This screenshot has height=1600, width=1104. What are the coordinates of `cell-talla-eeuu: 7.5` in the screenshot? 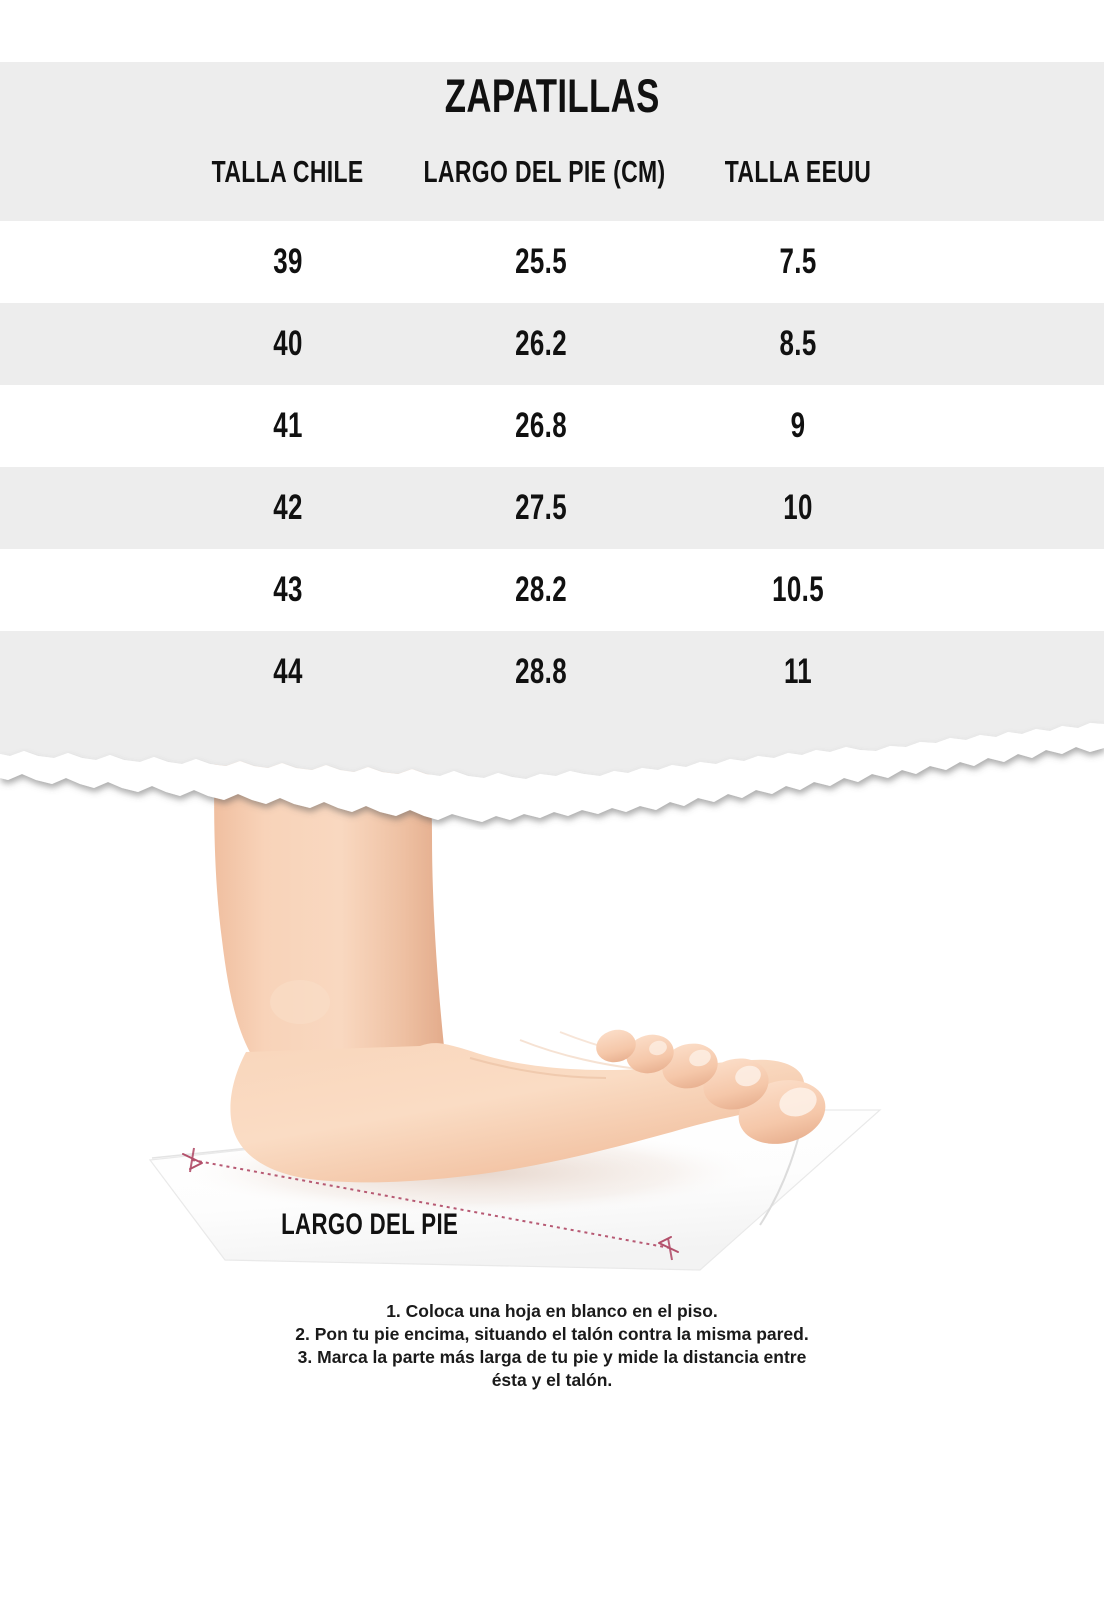 It's located at (798, 261).